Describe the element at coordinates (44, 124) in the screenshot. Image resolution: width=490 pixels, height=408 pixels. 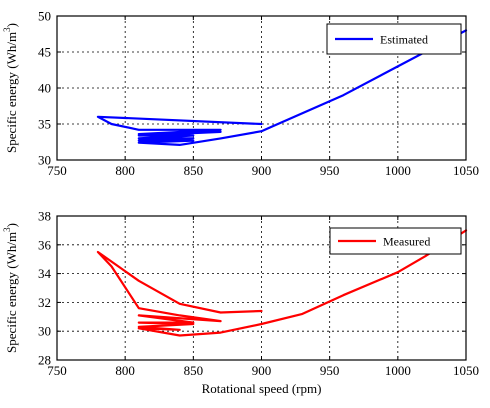
I see `y-tick-label: 35` at that location.